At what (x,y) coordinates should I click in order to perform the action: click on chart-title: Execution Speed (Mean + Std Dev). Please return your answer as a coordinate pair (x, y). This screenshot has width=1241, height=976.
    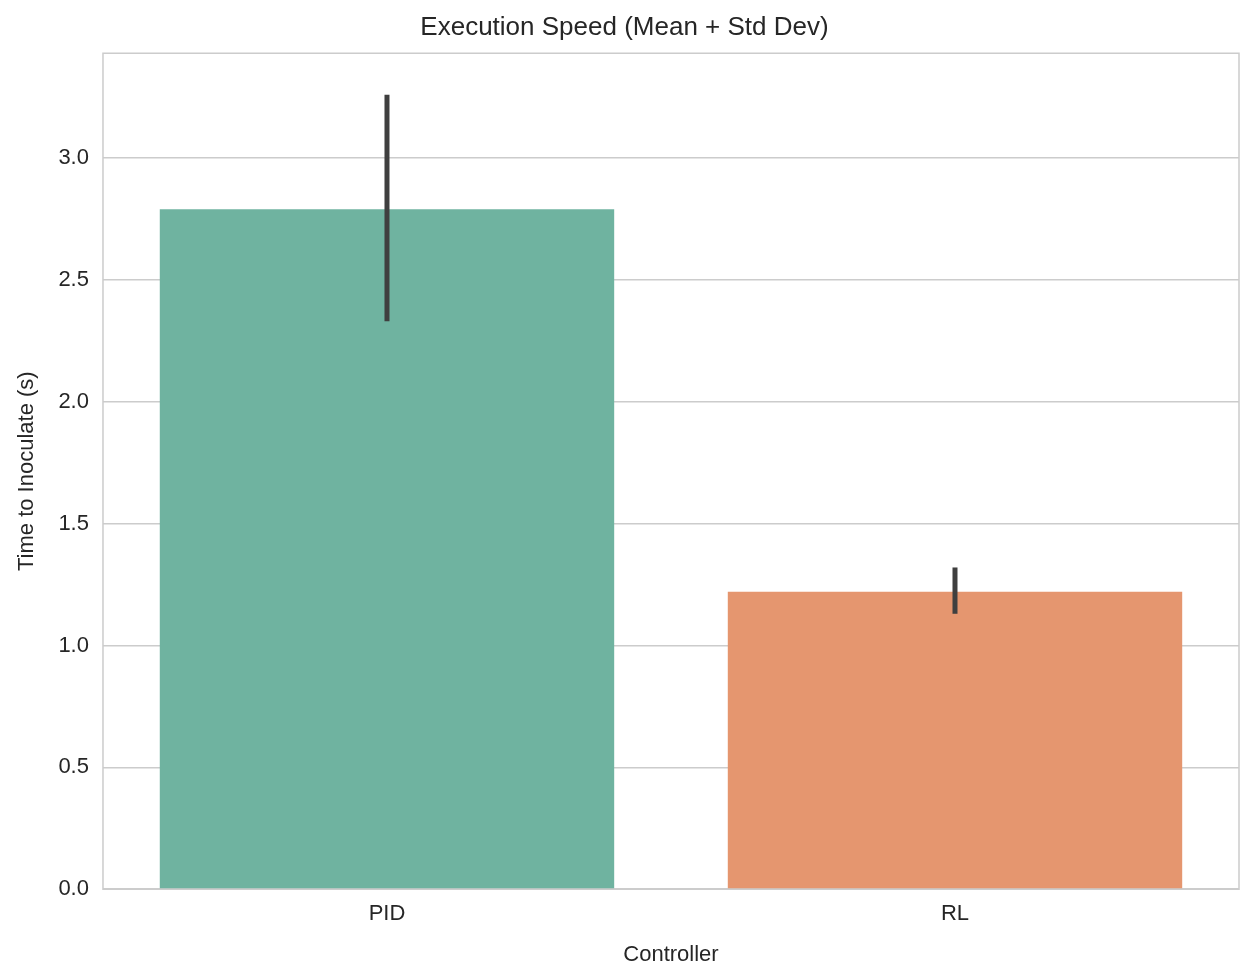
    Looking at the image, I should click on (624, 25).